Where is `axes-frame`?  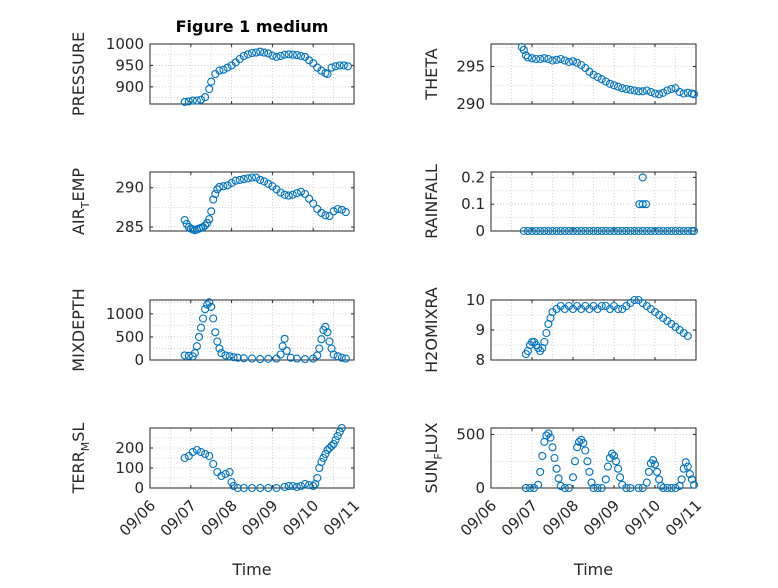
axes-frame is located at coordinates (593, 458).